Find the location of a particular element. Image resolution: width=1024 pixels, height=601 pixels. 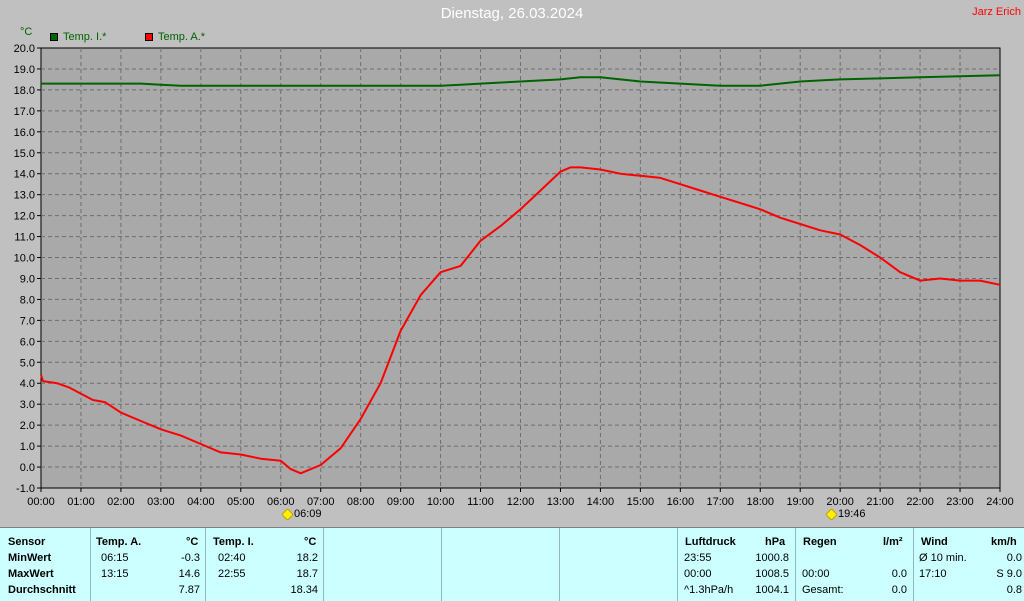

header-luftdruck: Luftdruck is located at coordinates (710, 542).